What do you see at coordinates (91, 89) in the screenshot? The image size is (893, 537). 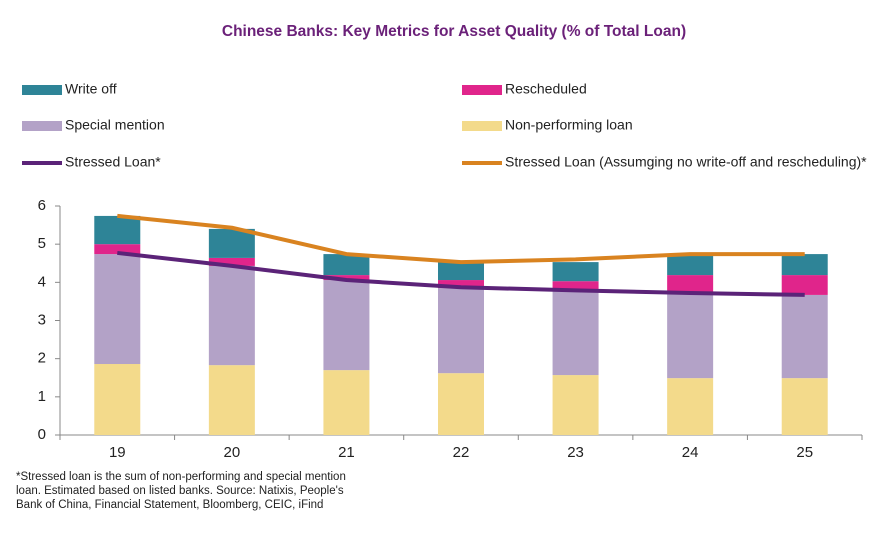 I see `legend-label: Write off` at bounding box center [91, 89].